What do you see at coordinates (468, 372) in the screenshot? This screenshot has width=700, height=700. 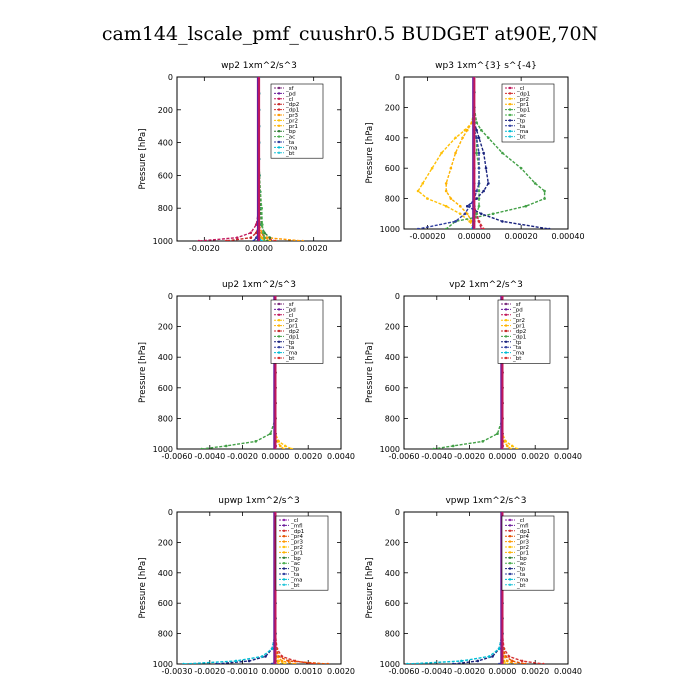 I see `series-line-dp1` at bounding box center [468, 372].